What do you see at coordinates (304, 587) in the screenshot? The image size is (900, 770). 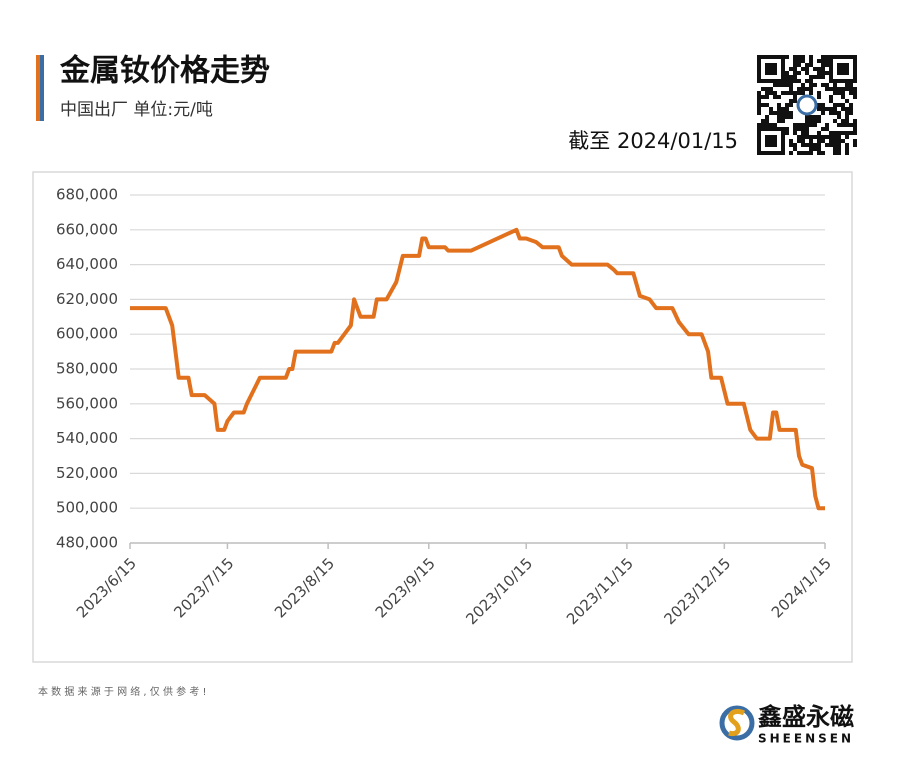 I see `x-tick-label: 2023/8/15` at bounding box center [304, 587].